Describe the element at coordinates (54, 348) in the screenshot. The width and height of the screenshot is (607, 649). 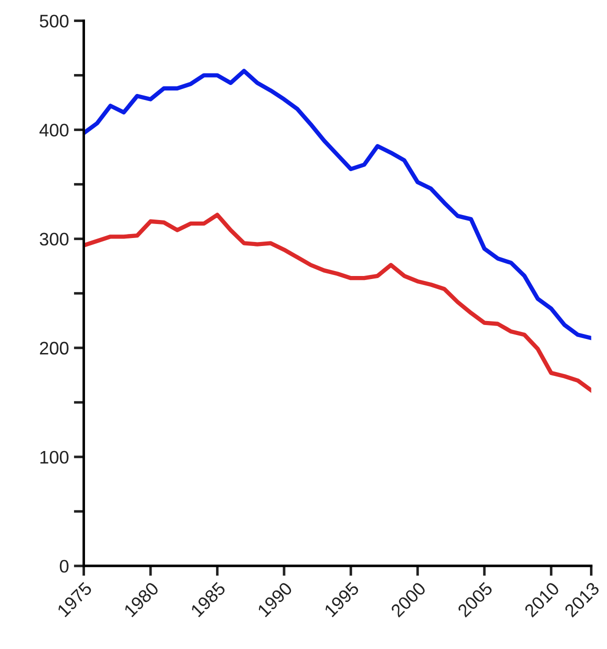
I see `y-tick-label: 200` at that location.